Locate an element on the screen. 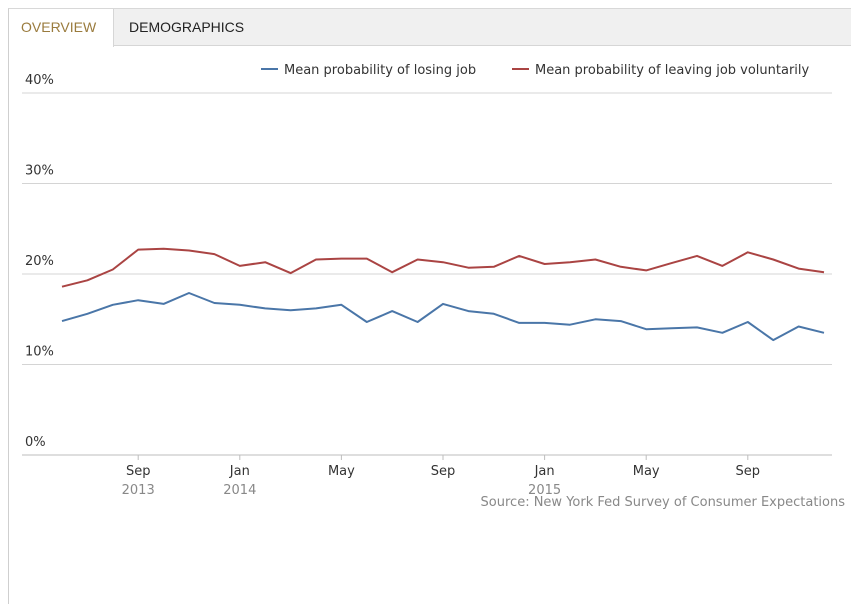 This screenshot has width=851, height=604. y-tick-label: 30% is located at coordinates (39, 171).